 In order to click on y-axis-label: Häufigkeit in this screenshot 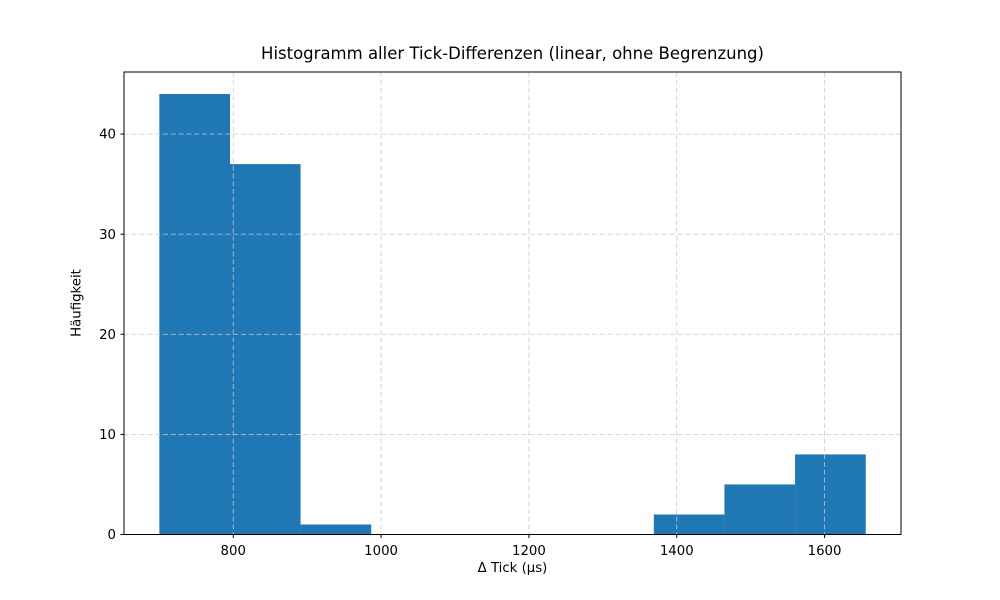, I will do `click(77, 303)`.